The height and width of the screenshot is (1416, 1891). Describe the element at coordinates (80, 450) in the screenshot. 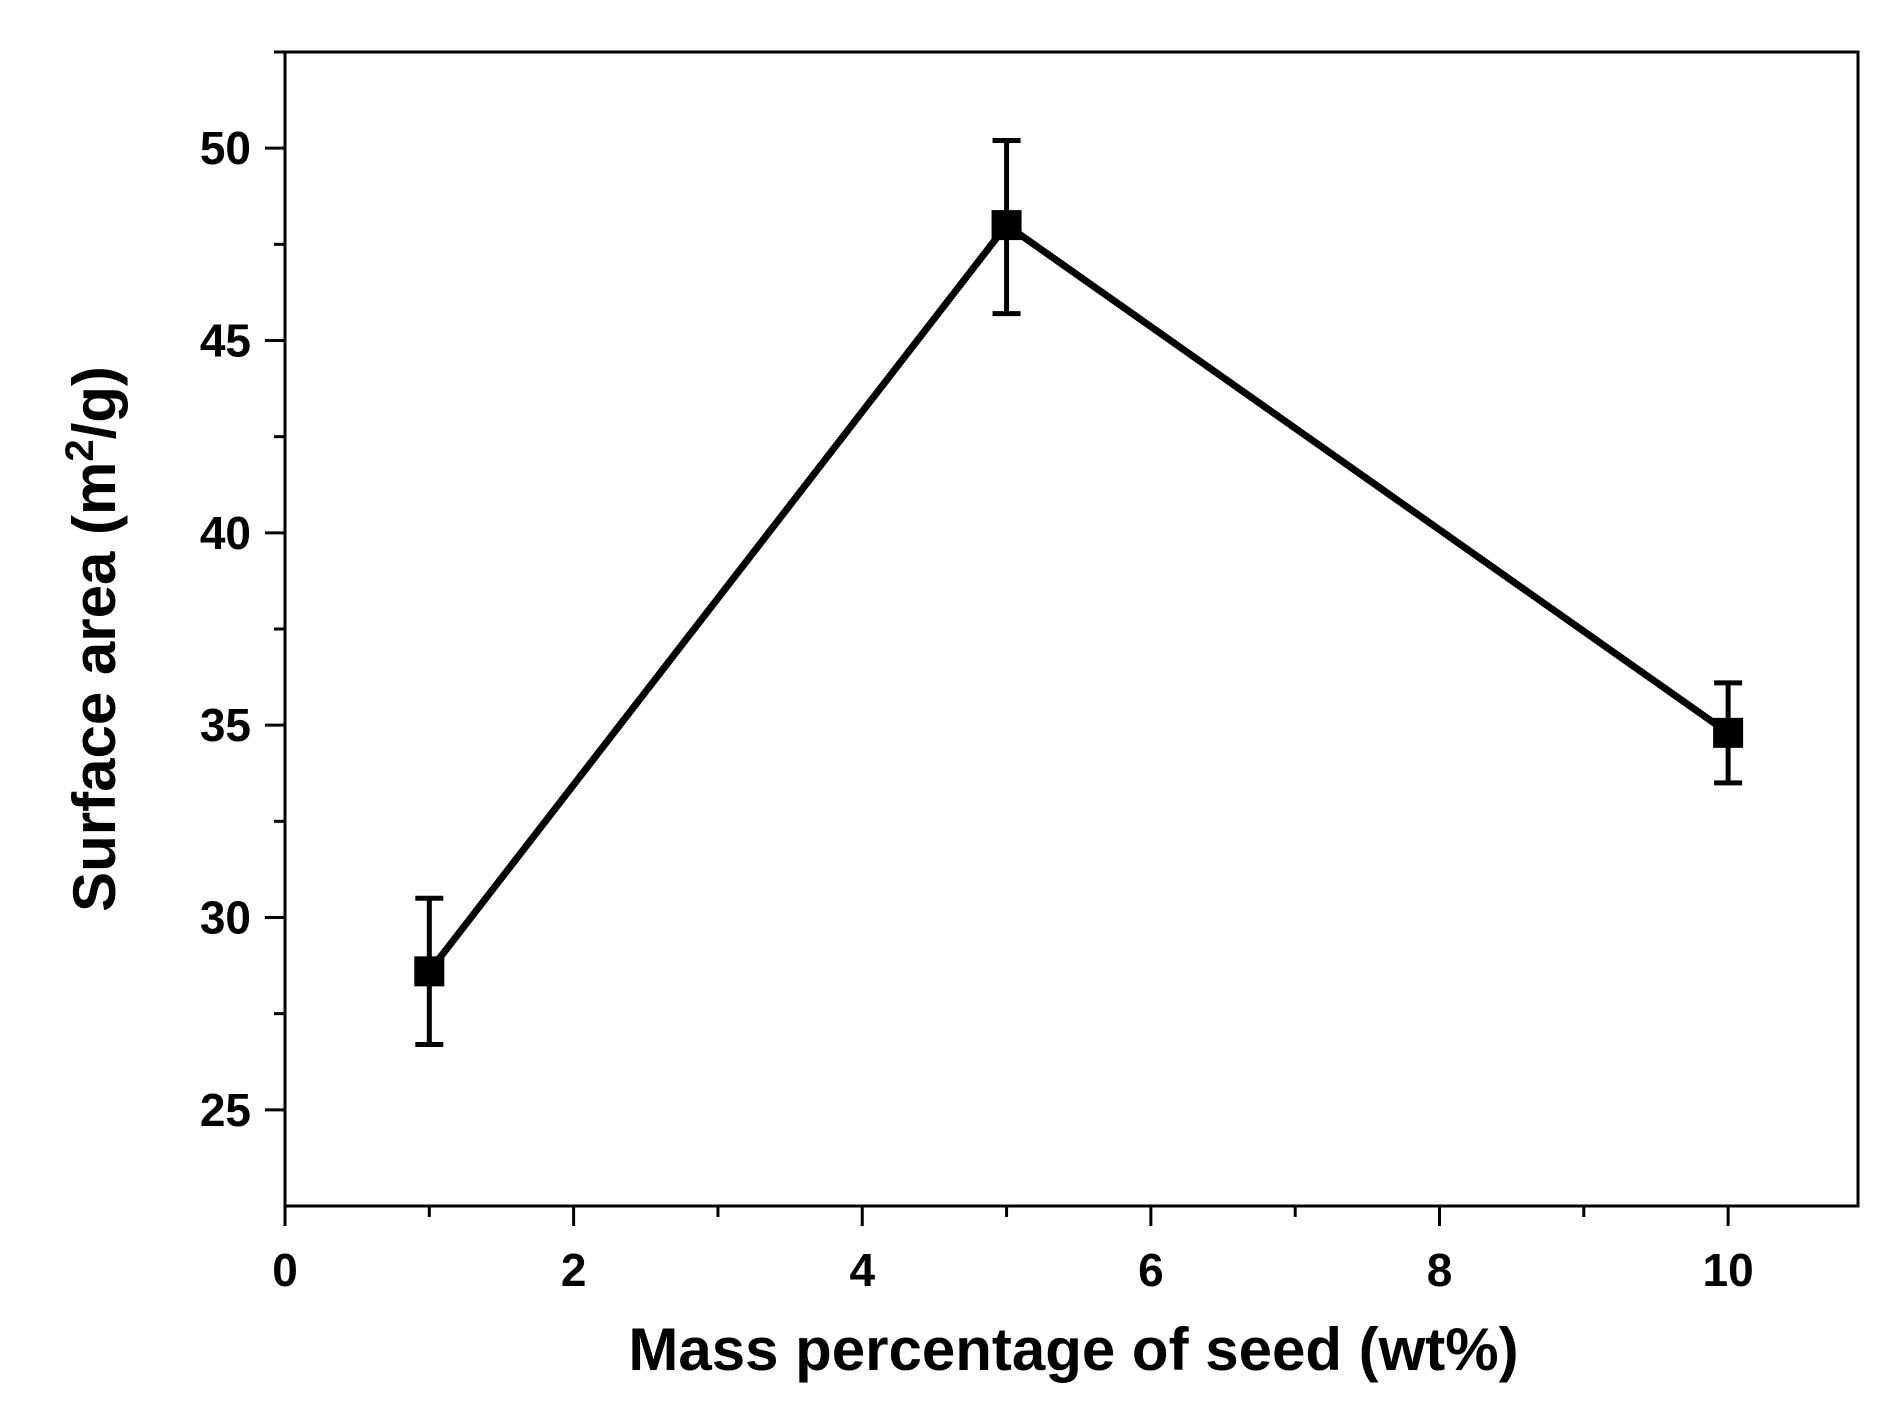

I see `y-axis-title-superscript: 2` at that location.